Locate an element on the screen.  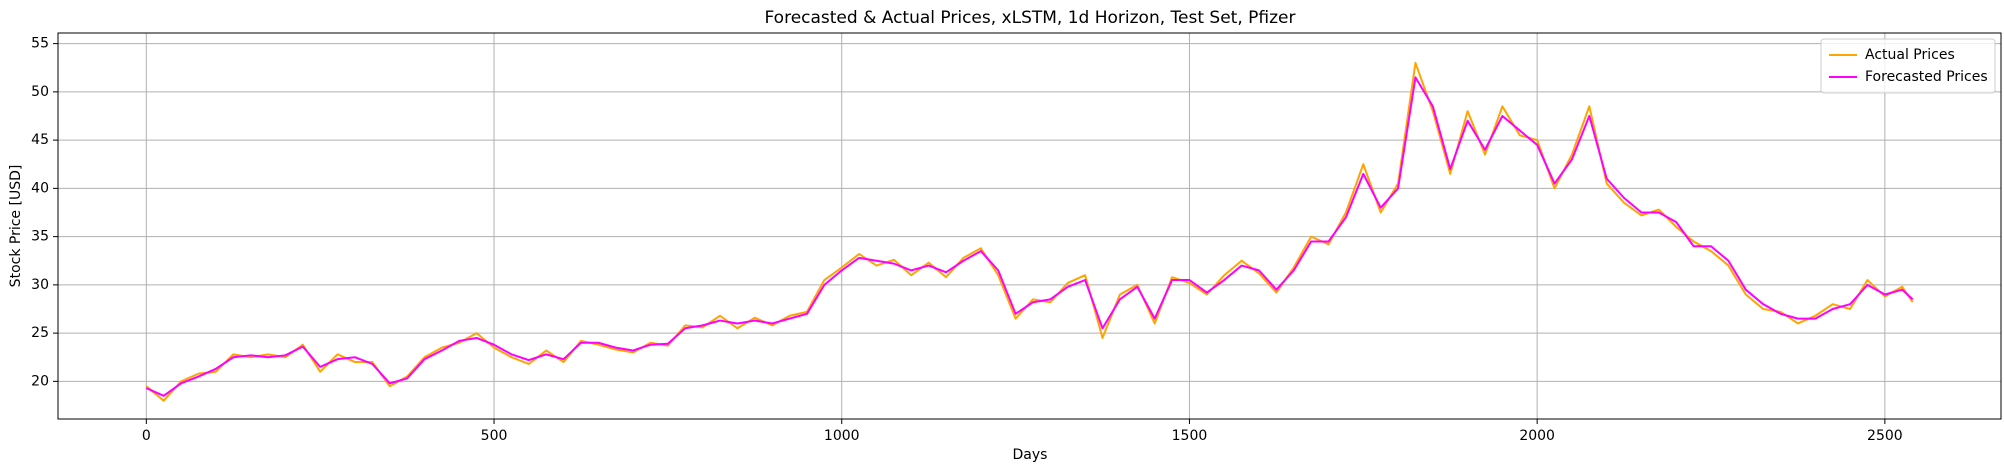
x-tick-label: 2500 is located at coordinates (1885, 436).